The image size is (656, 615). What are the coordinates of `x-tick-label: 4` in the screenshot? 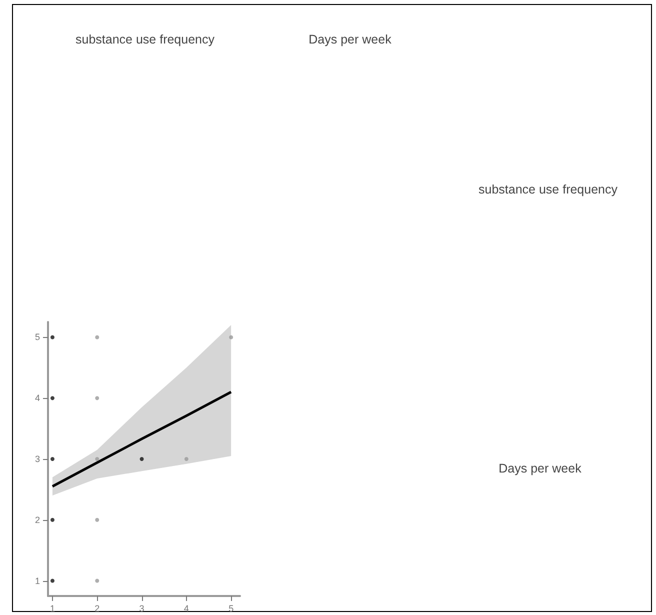 It's located at (186, 609).